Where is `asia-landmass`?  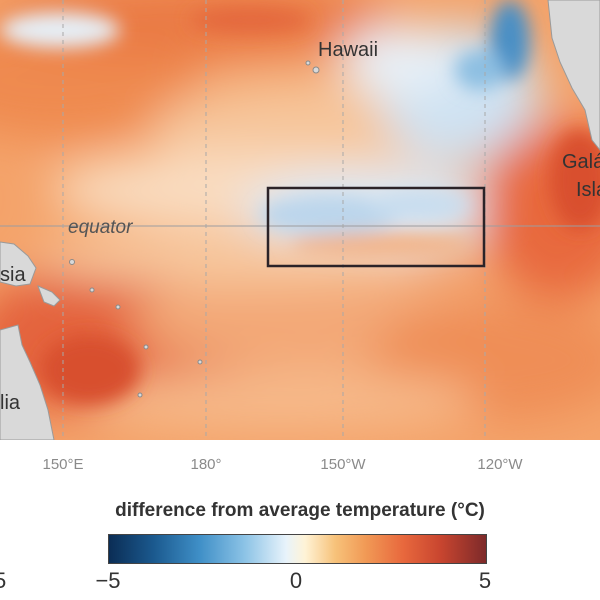
asia-landmass is located at coordinates (18, 264).